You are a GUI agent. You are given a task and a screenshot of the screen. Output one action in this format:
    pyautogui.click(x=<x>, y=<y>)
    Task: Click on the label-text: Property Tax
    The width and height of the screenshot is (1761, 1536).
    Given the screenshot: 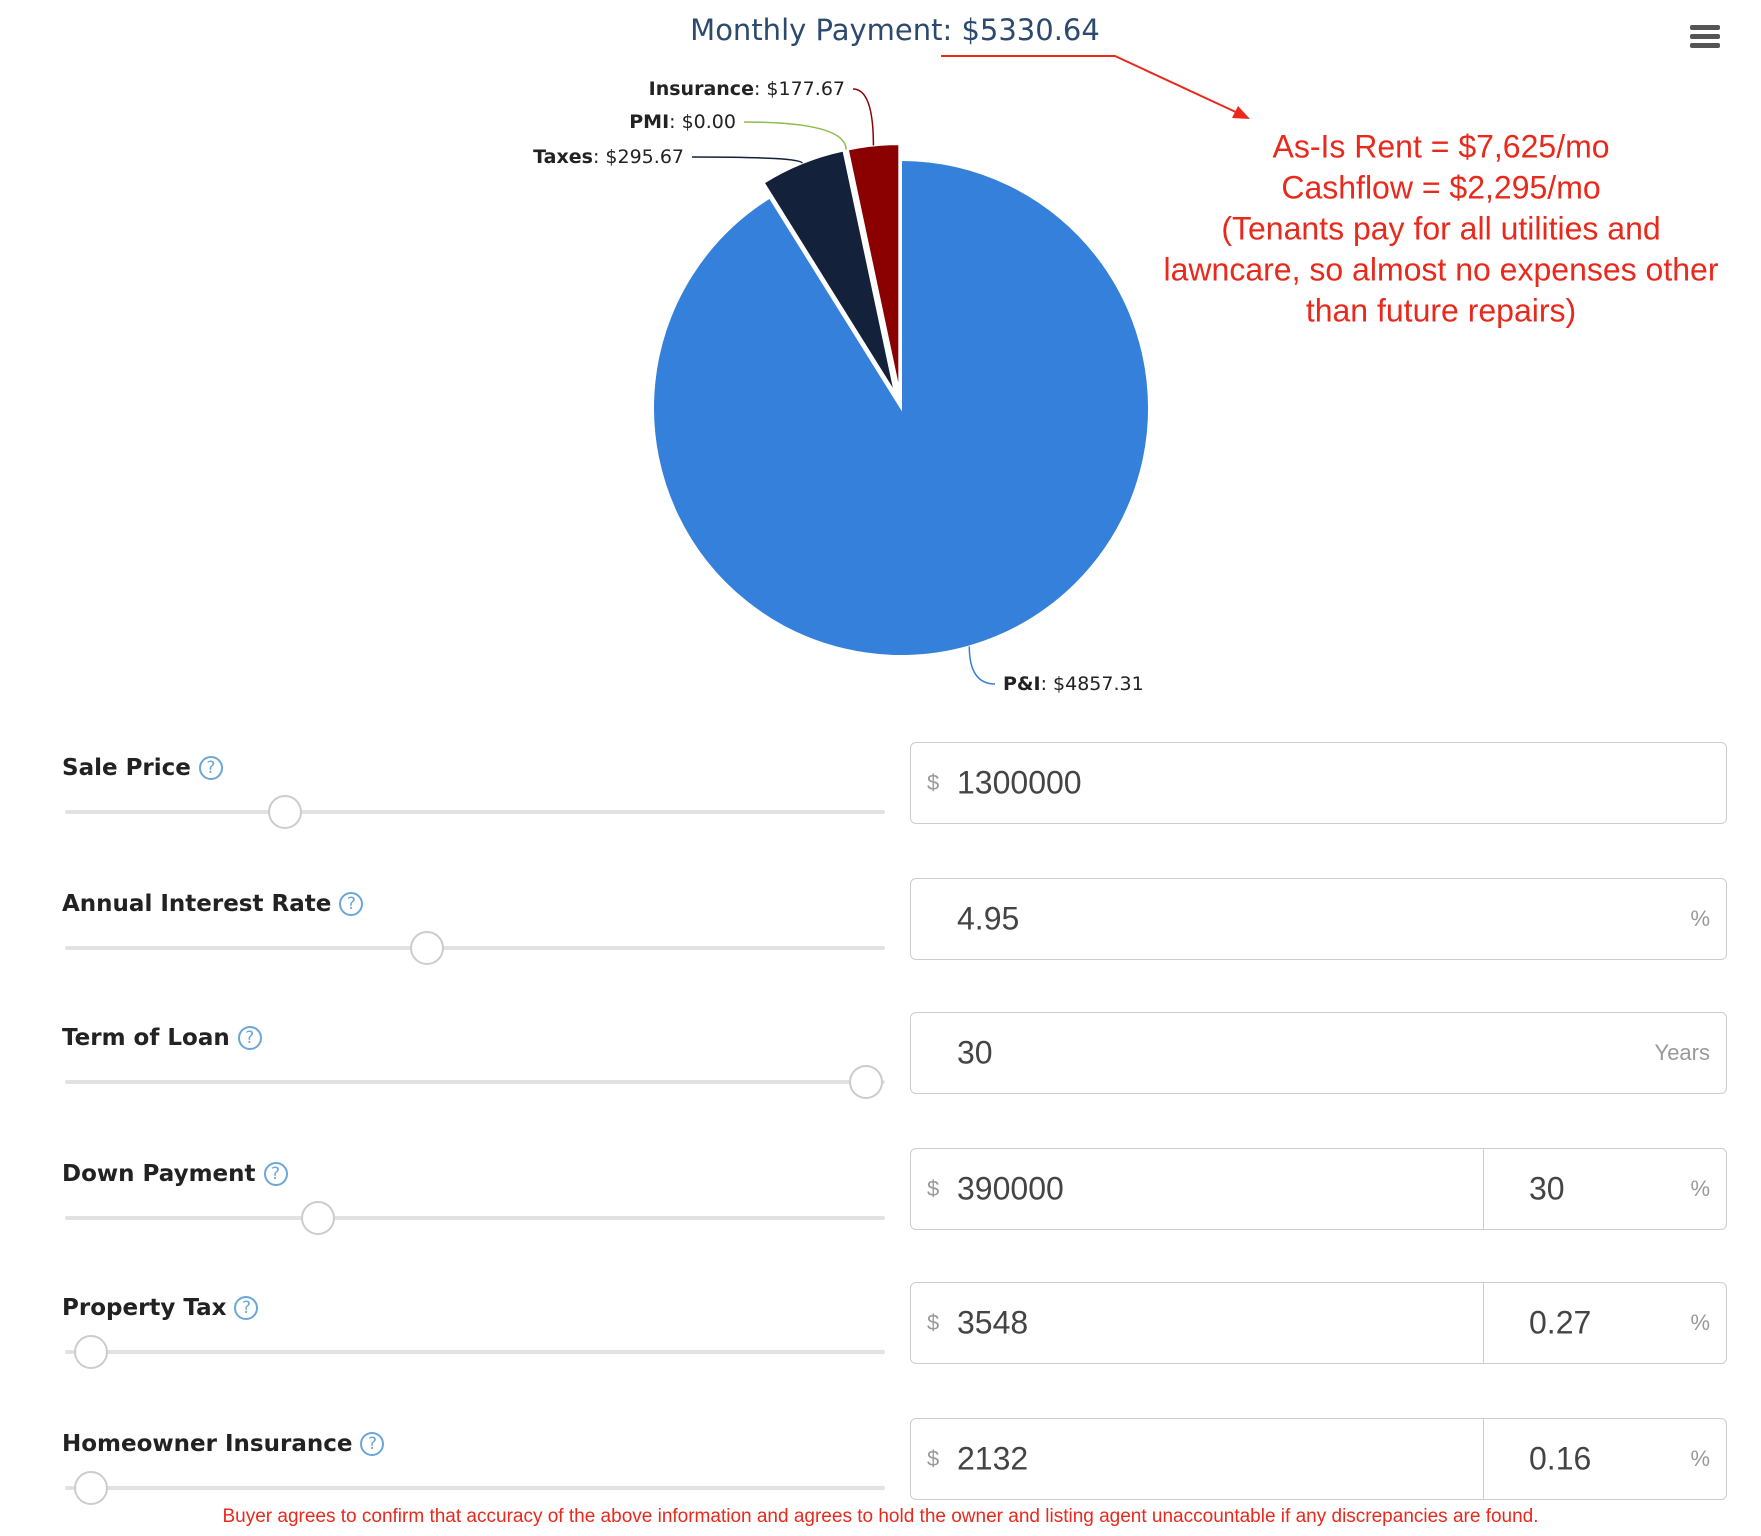 What is the action you would take?
    pyautogui.click(x=144, y=1308)
    